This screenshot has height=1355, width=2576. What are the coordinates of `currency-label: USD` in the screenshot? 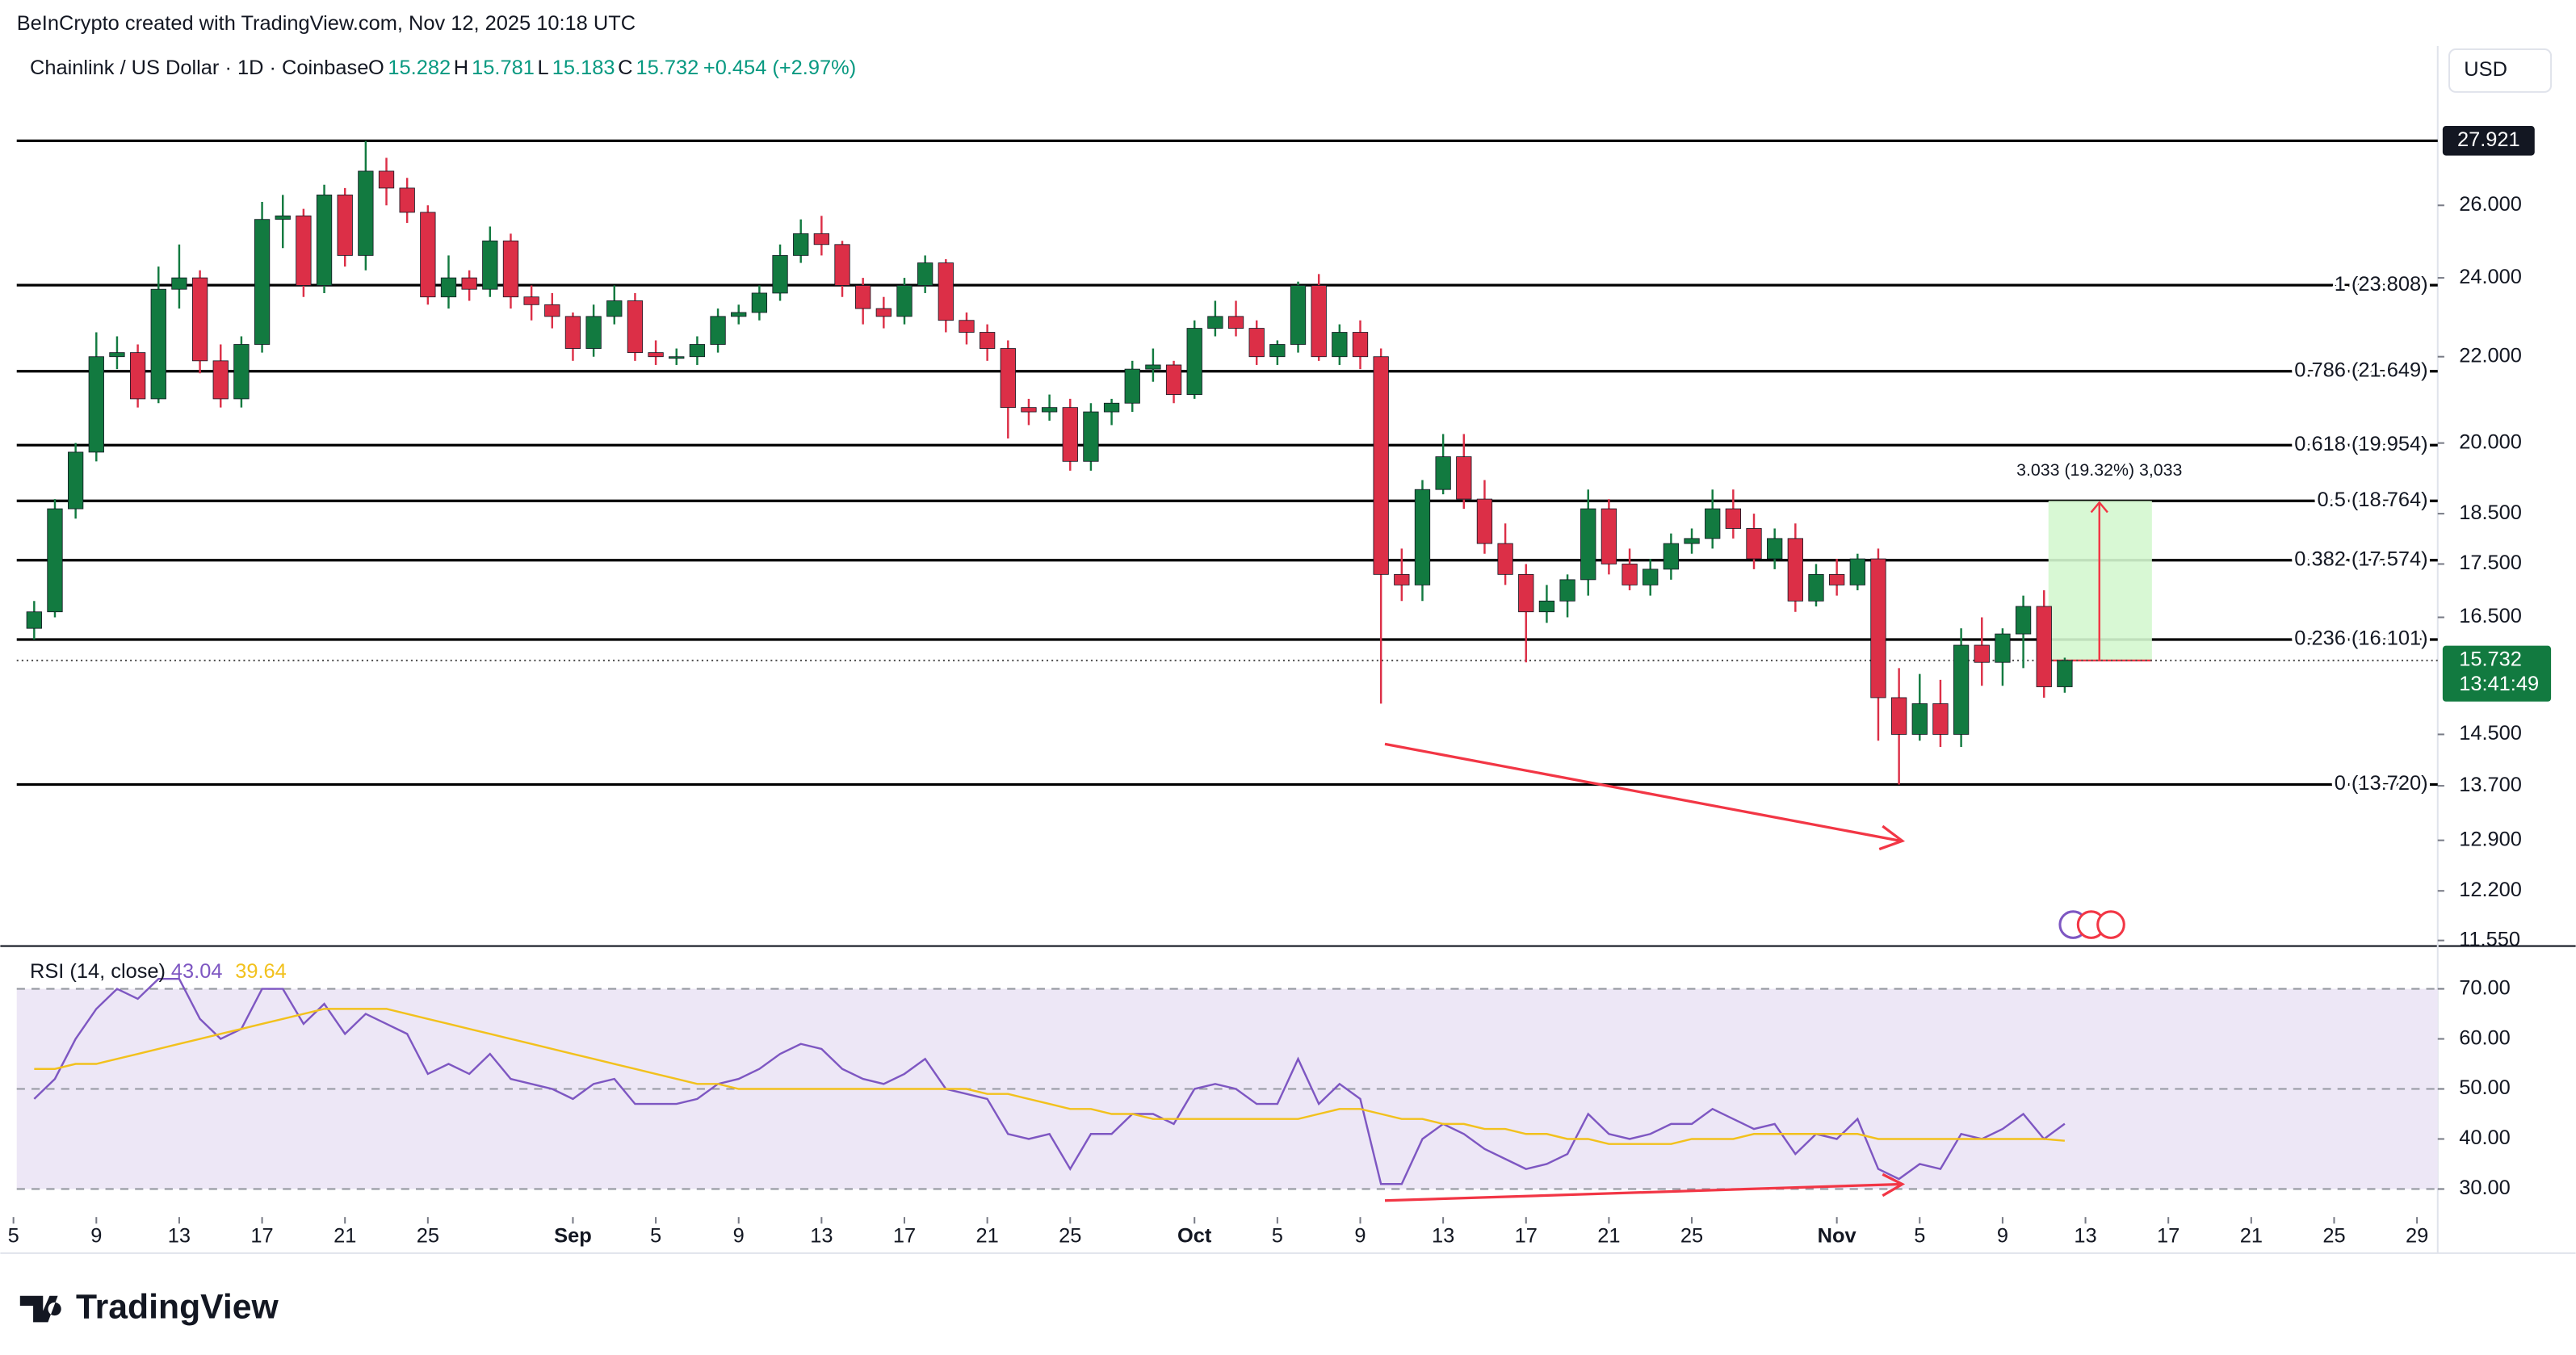 It's located at (2485, 69).